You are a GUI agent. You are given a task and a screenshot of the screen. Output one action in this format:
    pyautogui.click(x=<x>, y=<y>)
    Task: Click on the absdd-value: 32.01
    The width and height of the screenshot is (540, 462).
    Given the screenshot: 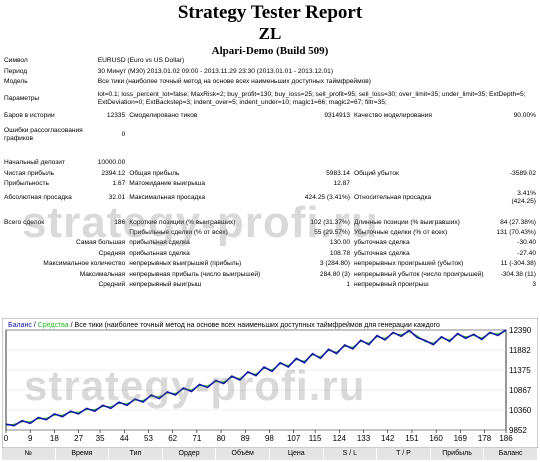 What is the action you would take?
    pyautogui.click(x=117, y=198)
    